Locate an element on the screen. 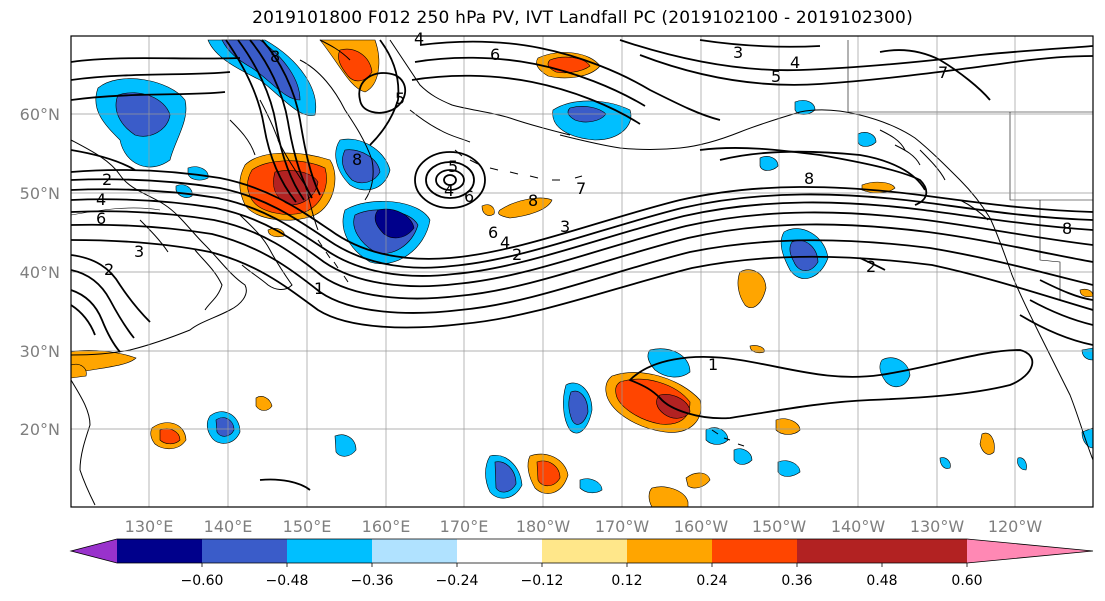 This screenshot has height=601, width=1105. colorbar-tick-label: 0.12 is located at coordinates (626, 581).